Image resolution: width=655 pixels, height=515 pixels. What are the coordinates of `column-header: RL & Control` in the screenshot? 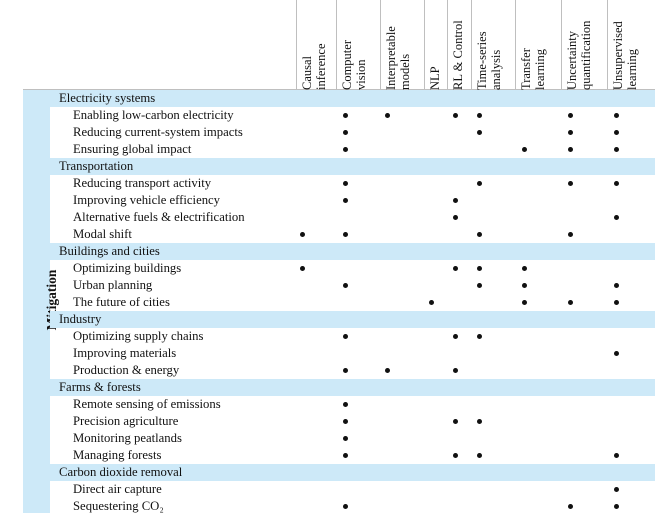 It's located at (458, 55).